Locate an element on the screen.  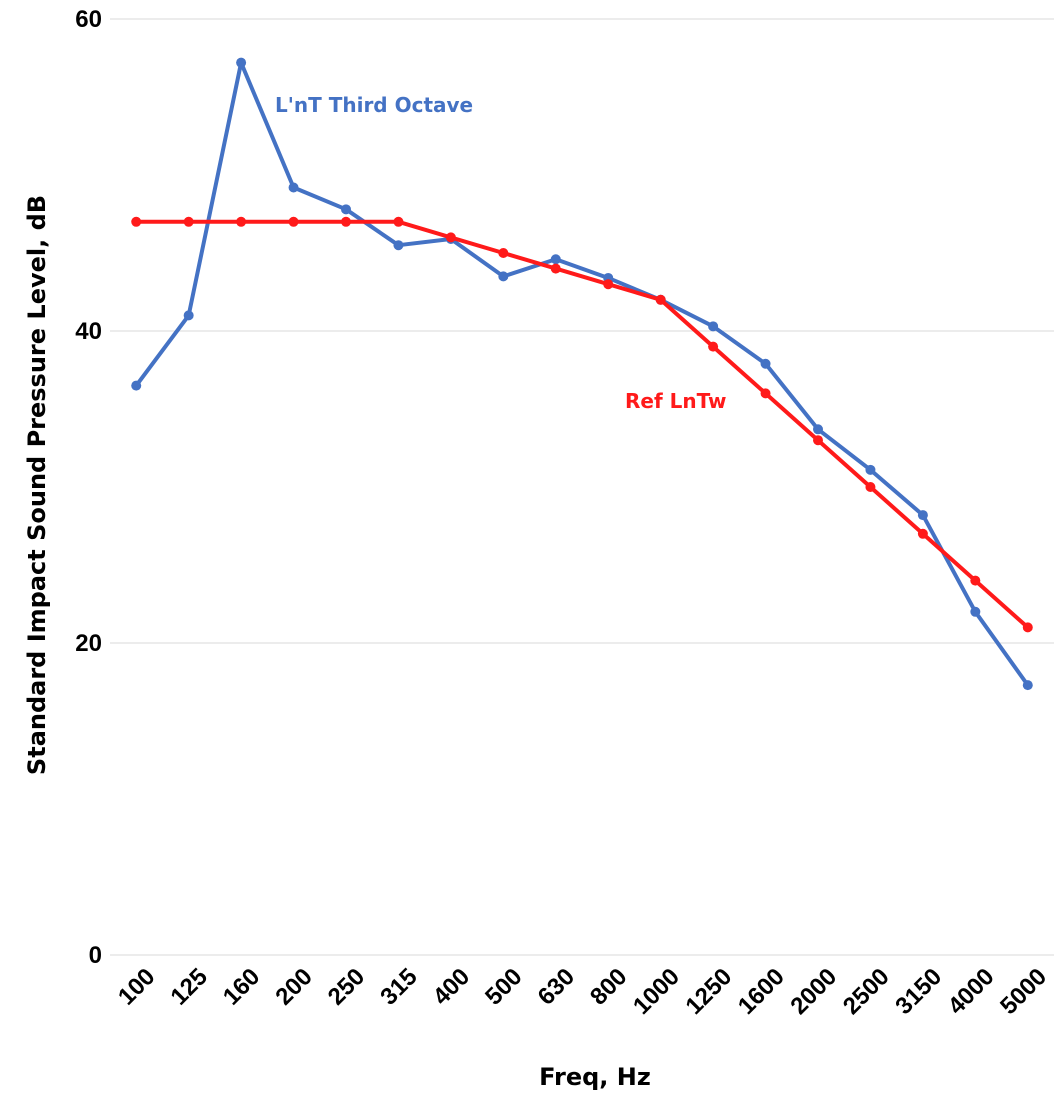
series-label: L'nT Third Octave is located at coordinates (374, 105).